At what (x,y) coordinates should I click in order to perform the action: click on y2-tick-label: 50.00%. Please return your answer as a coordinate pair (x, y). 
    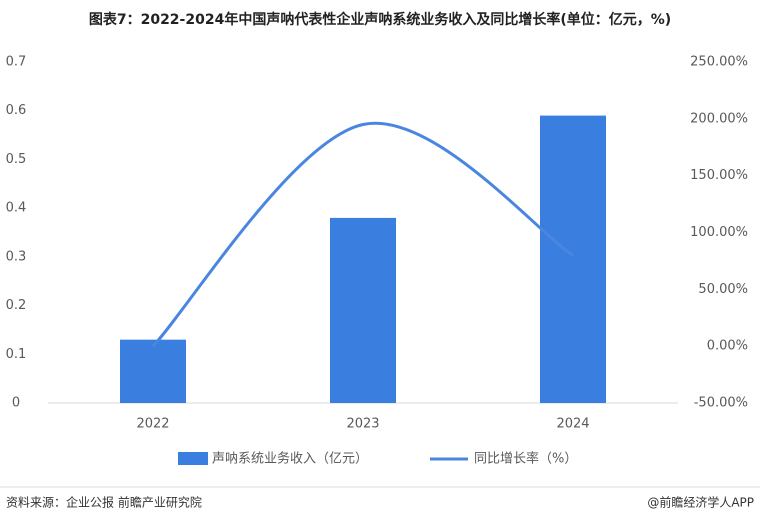
    Looking at the image, I should click on (723, 289).